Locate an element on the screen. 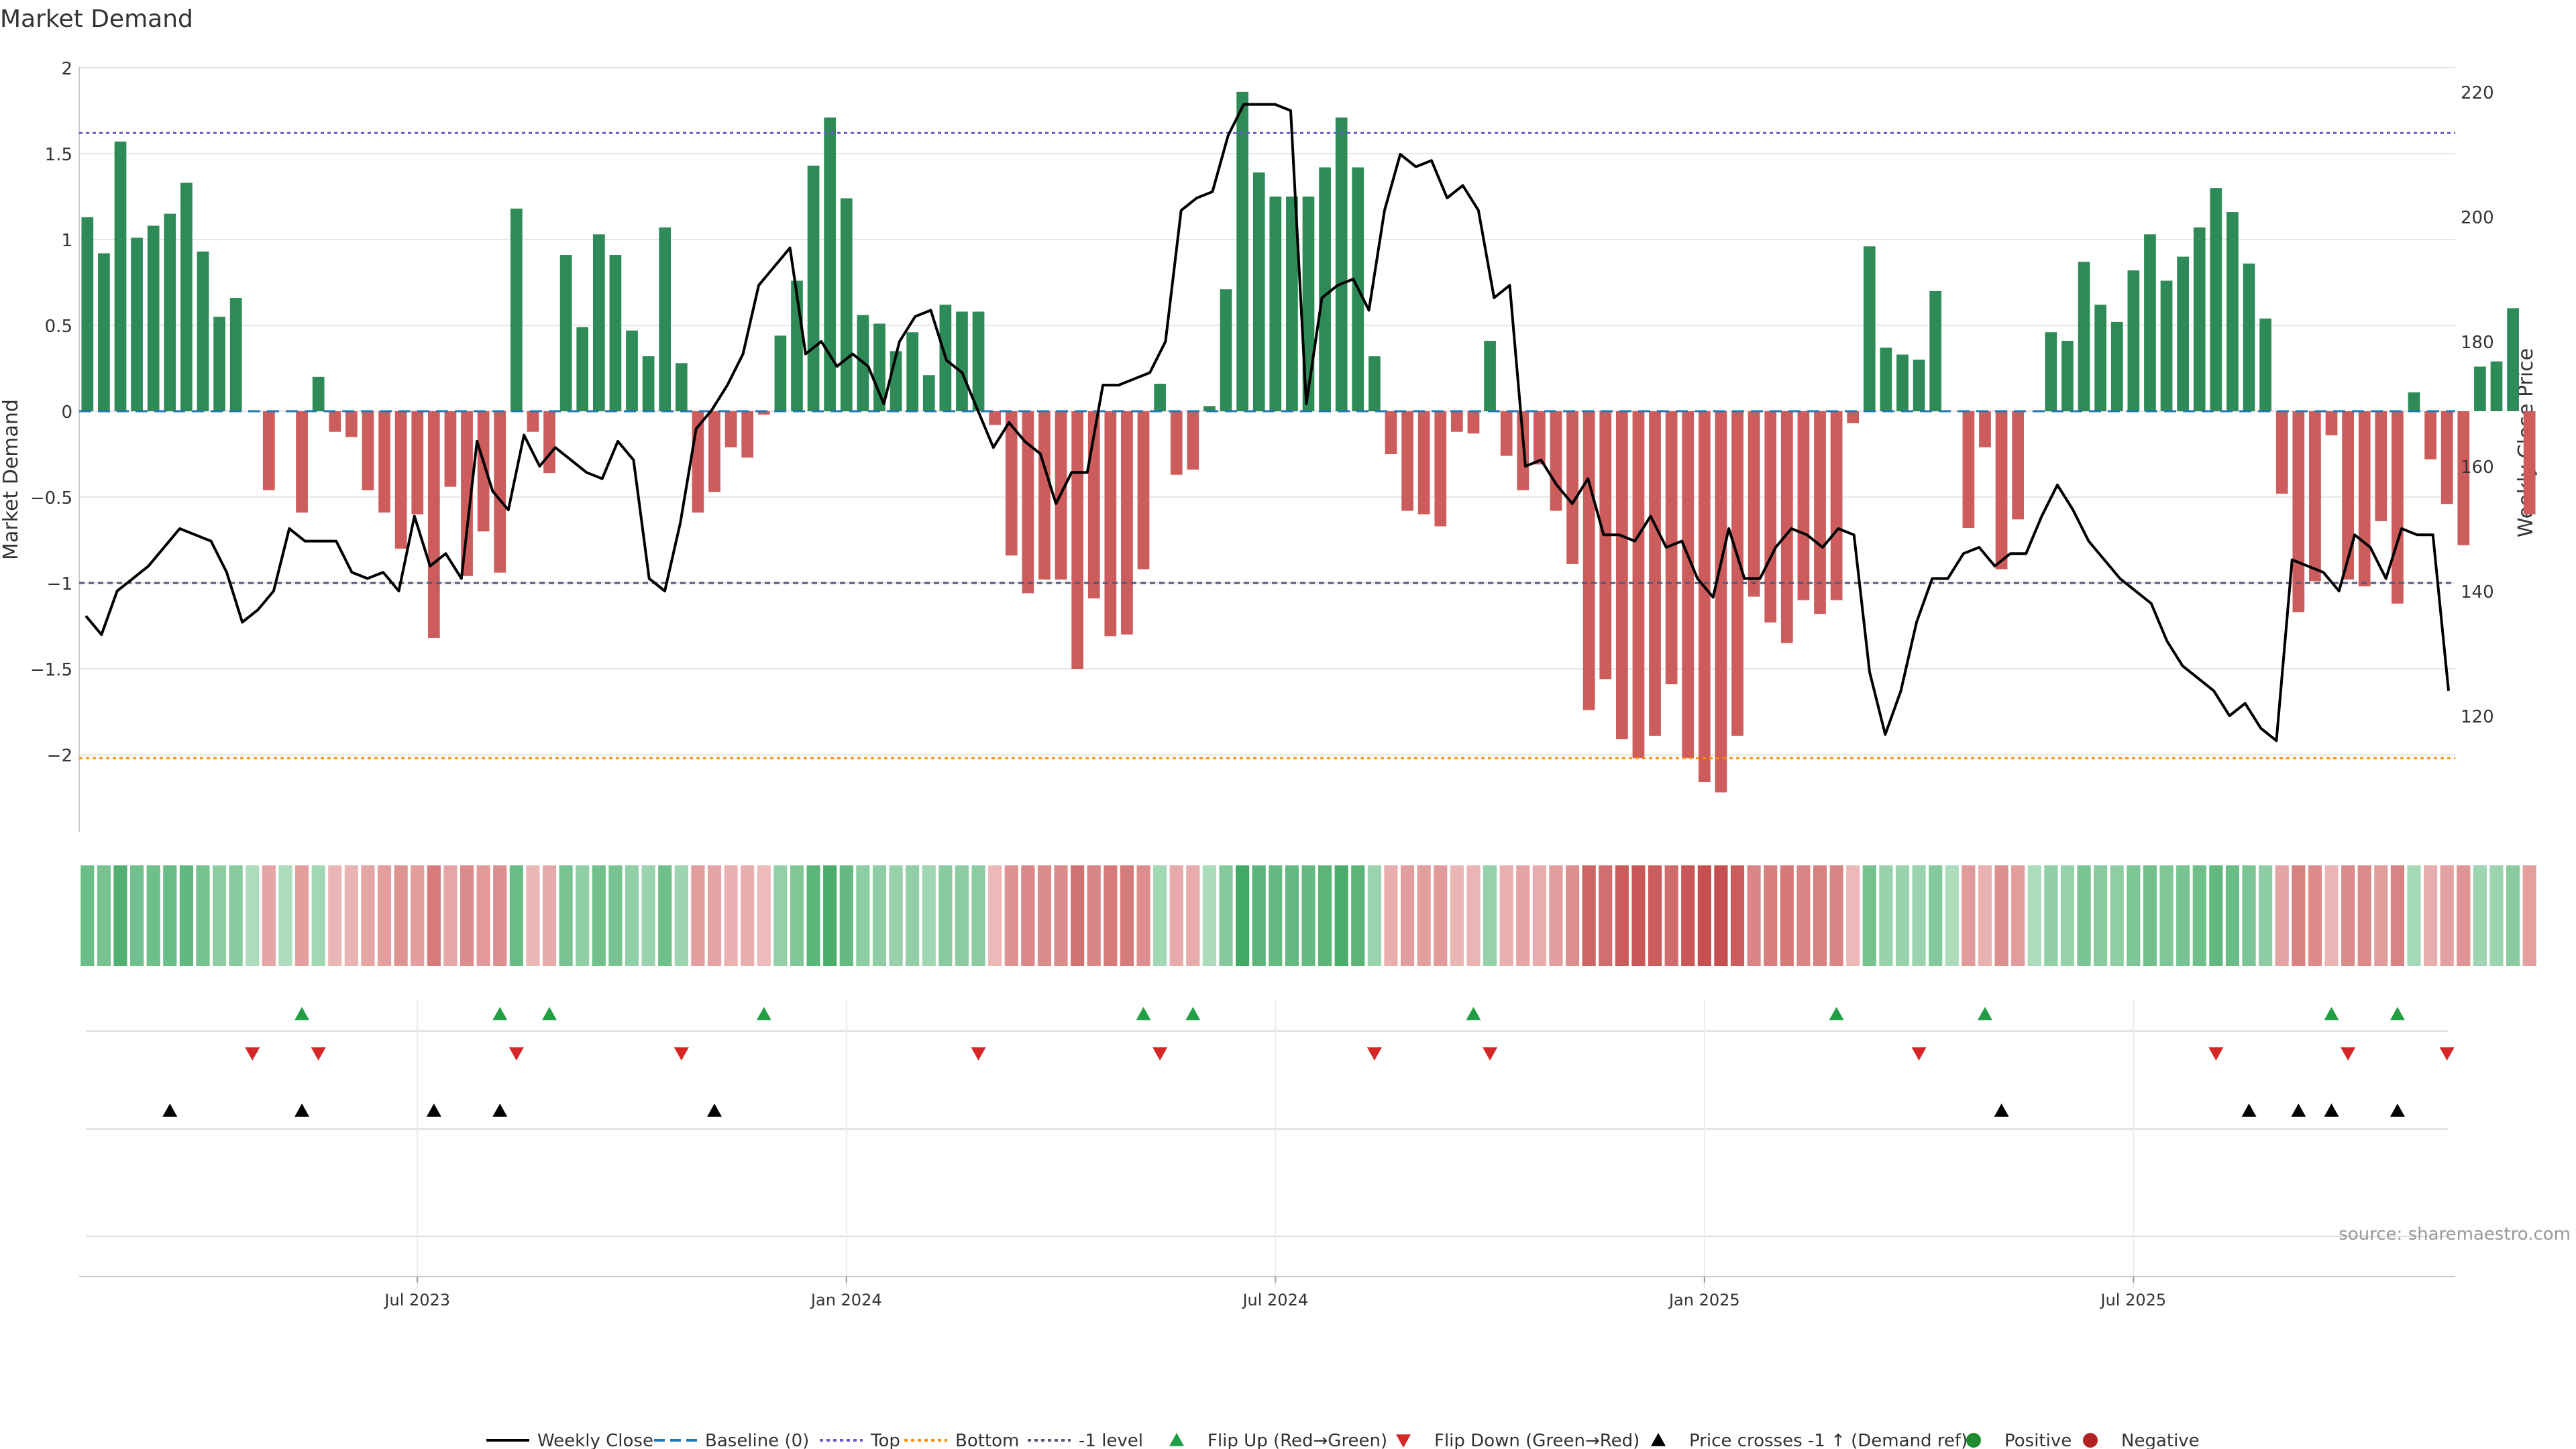 The width and height of the screenshot is (2576, 1449). legend-label-minus-one: -1 level is located at coordinates (1111, 1440).